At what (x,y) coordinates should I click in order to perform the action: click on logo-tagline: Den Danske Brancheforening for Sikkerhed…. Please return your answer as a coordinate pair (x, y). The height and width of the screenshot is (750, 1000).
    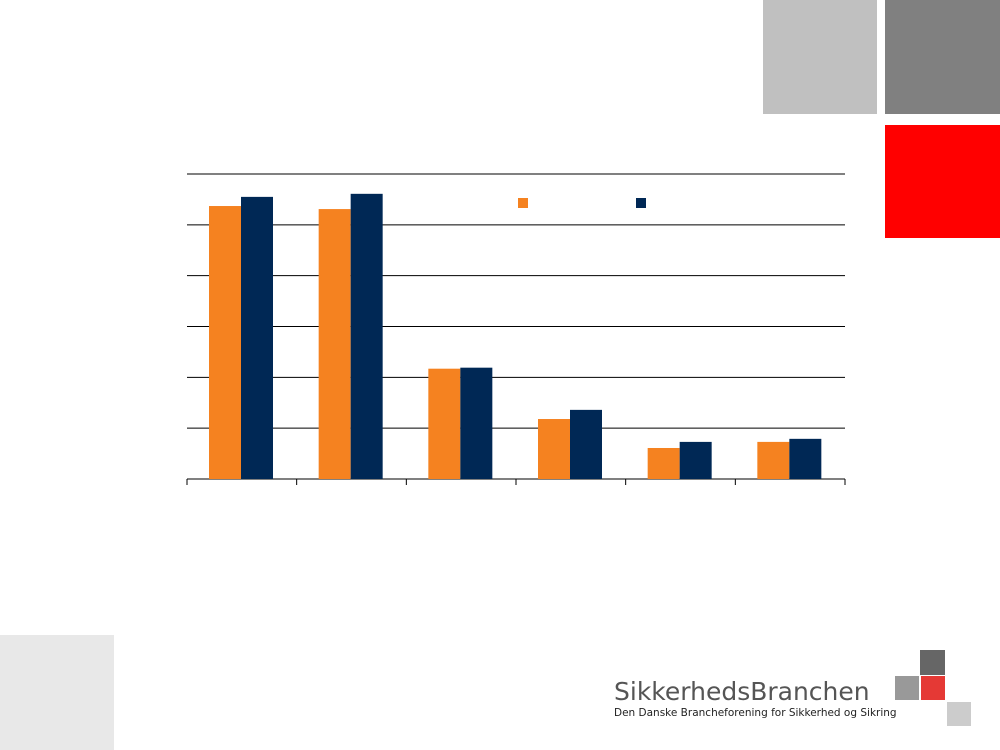
    Looking at the image, I should click on (755, 713).